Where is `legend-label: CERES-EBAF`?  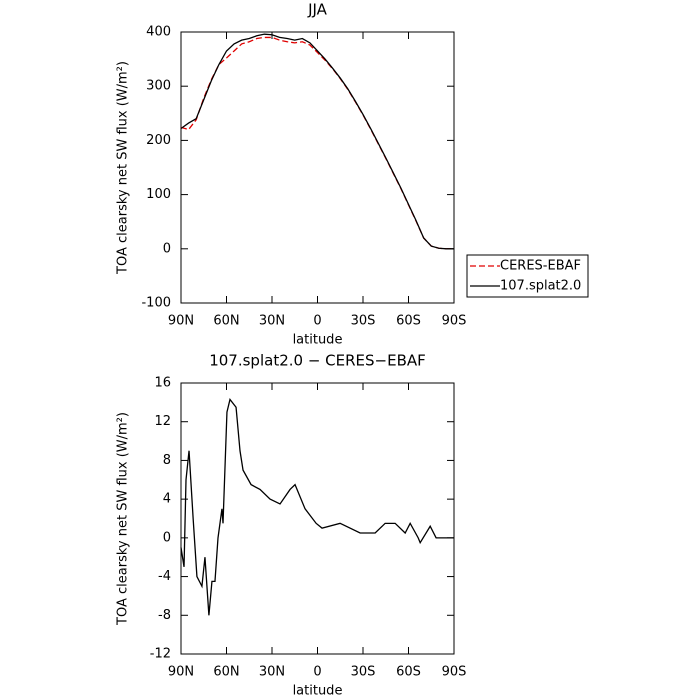
legend-label: CERES-EBAF is located at coordinates (540, 266).